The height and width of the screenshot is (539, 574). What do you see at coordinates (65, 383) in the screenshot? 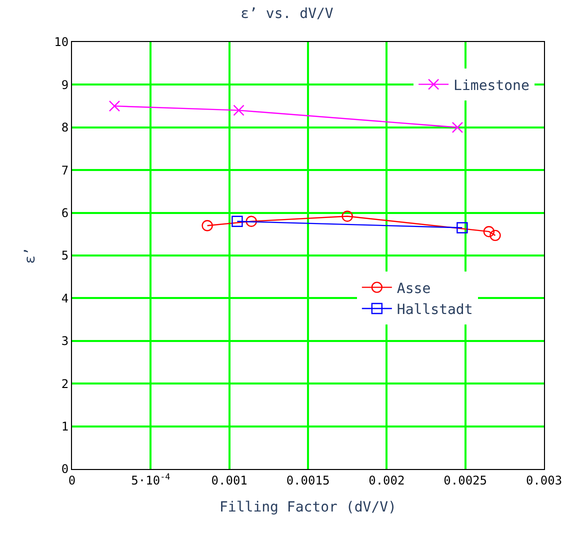
I see `y-tick-label: 2` at bounding box center [65, 383].